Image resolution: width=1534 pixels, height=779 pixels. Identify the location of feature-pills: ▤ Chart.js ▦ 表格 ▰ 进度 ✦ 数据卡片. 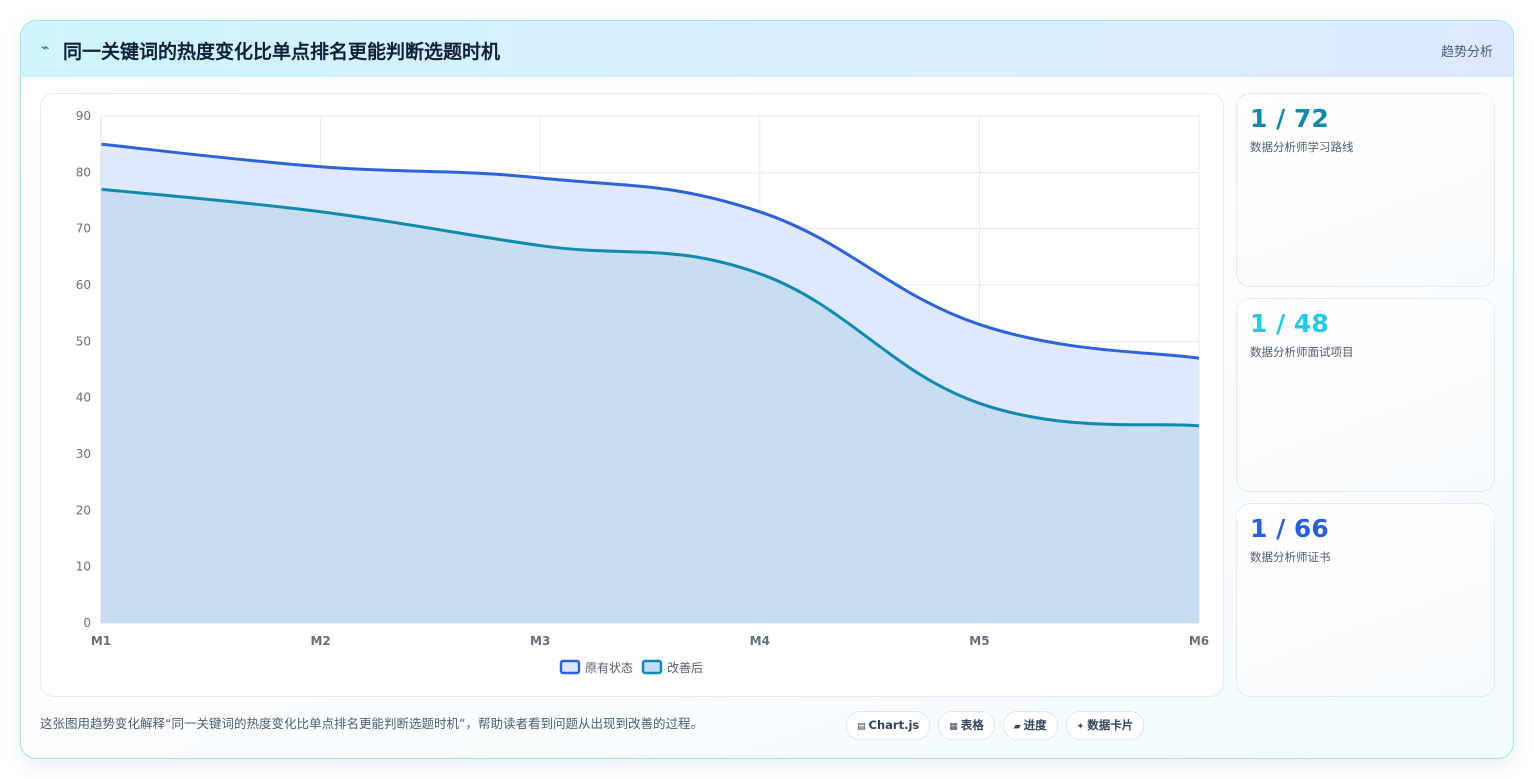
(995, 725).